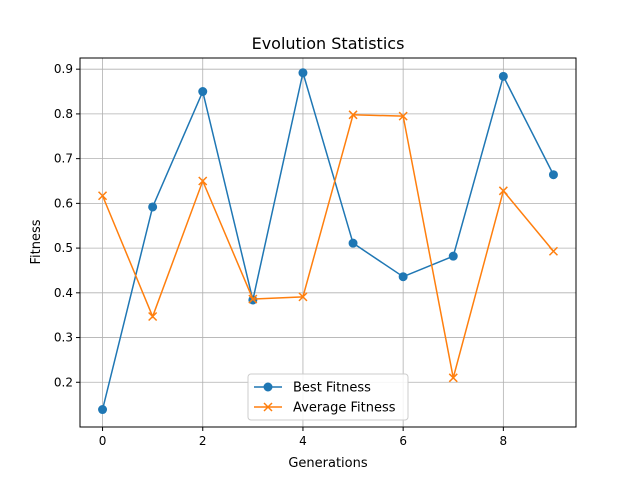  Describe the element at coordinates (63, 114) in the screenshot. I see `y-tick-label: 0.8` at that location.